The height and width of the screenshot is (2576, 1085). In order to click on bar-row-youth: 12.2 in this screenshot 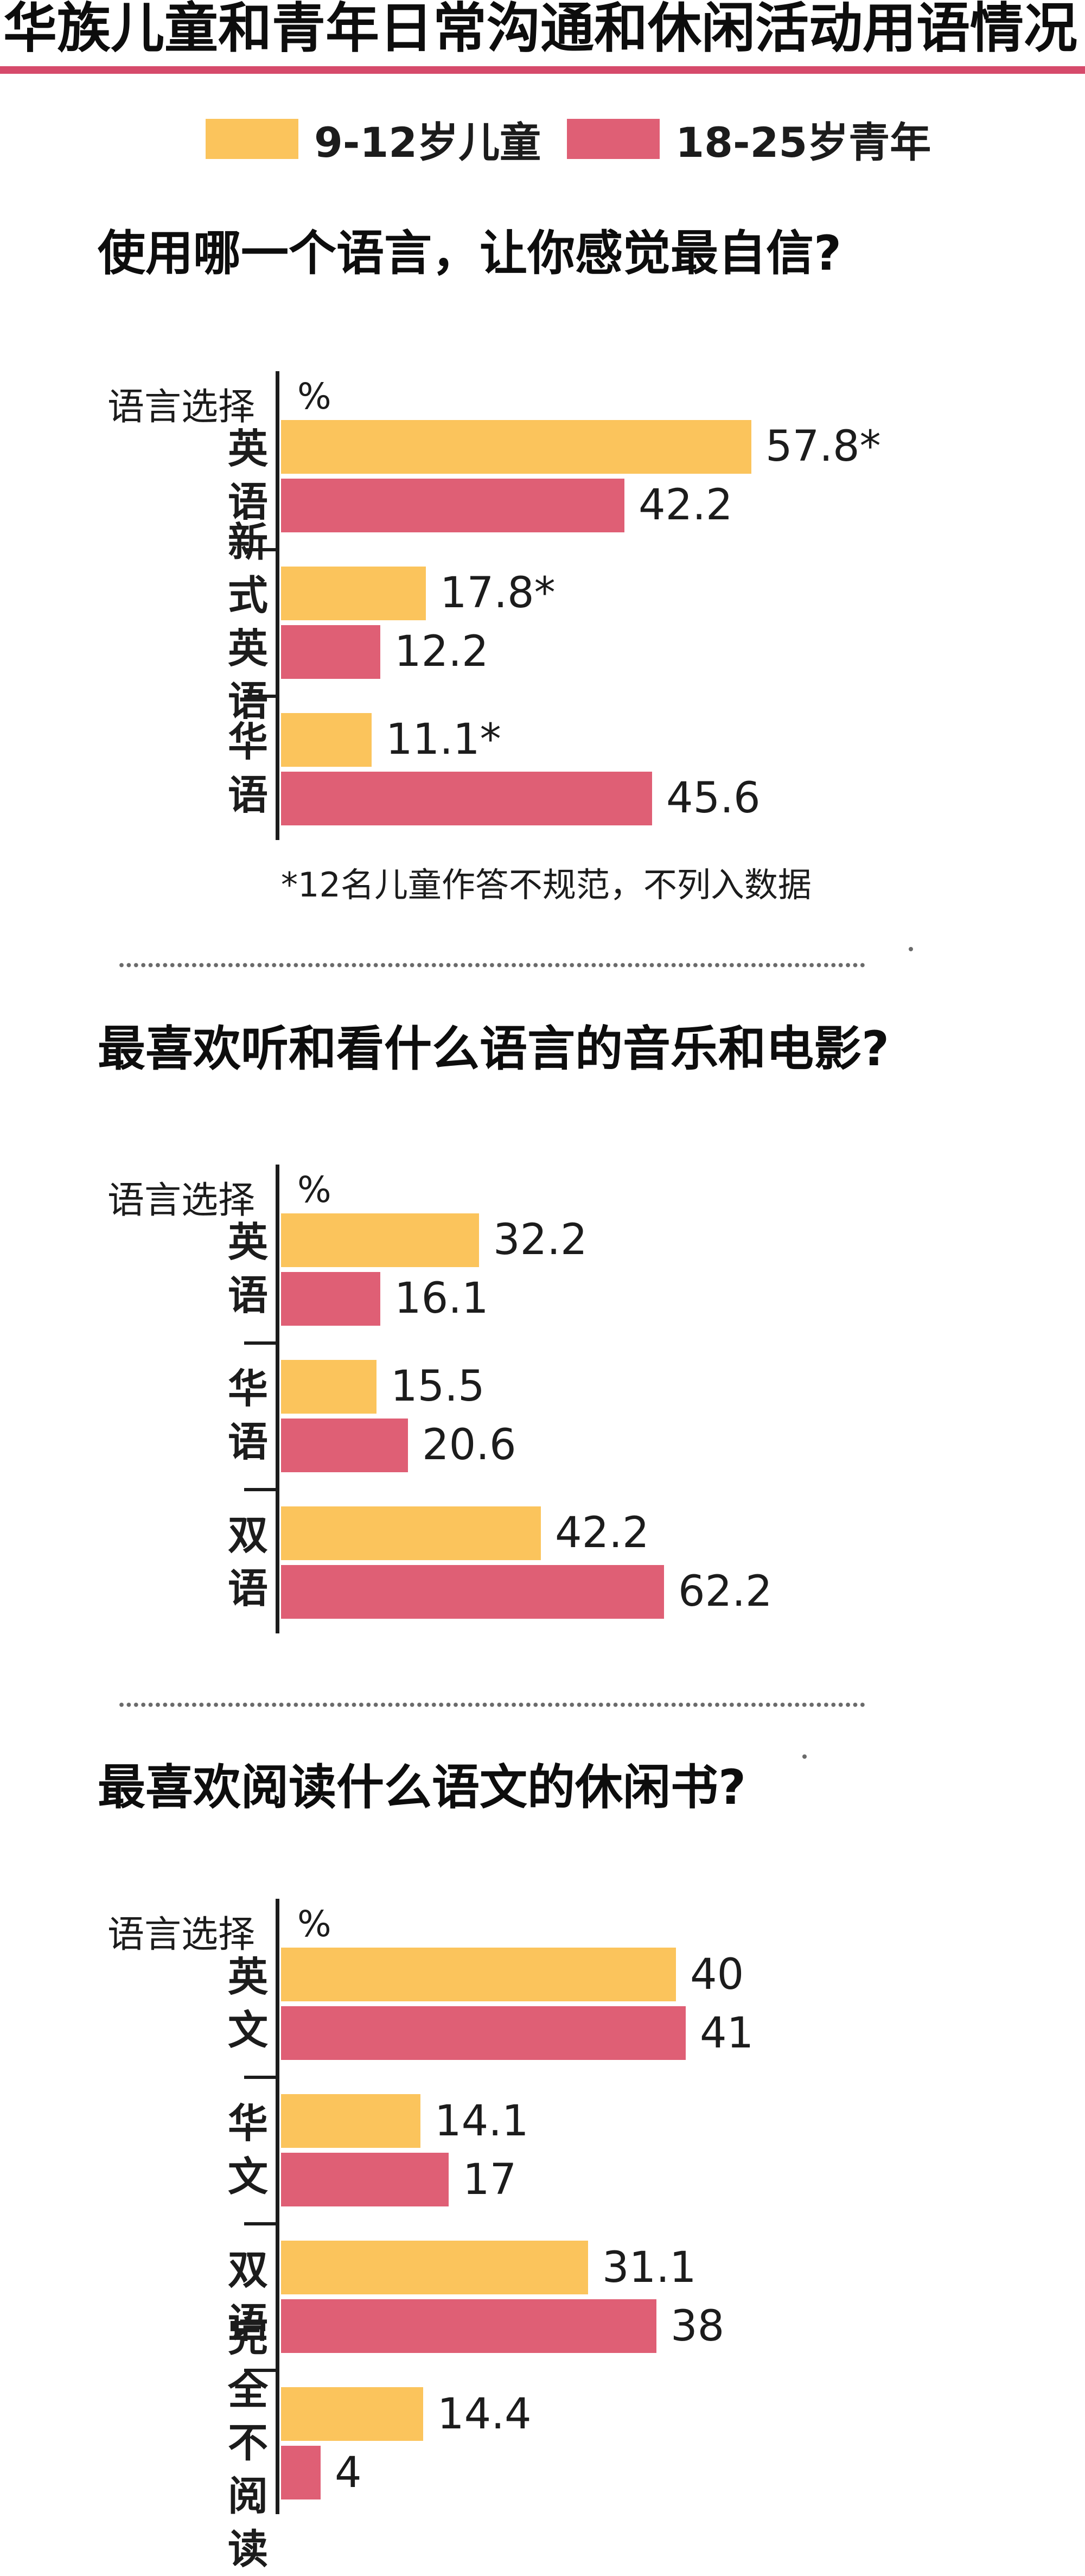, I will do `click(683, 652)`.